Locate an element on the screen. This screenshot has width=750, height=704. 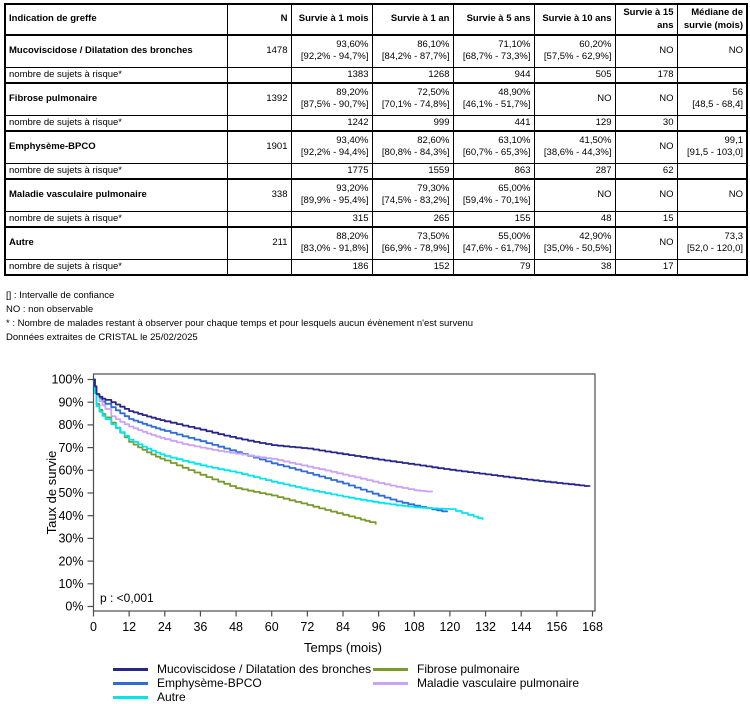
value-cell: 82,60% [80,8% - 84,3%] is located at coordinates (412, 147).